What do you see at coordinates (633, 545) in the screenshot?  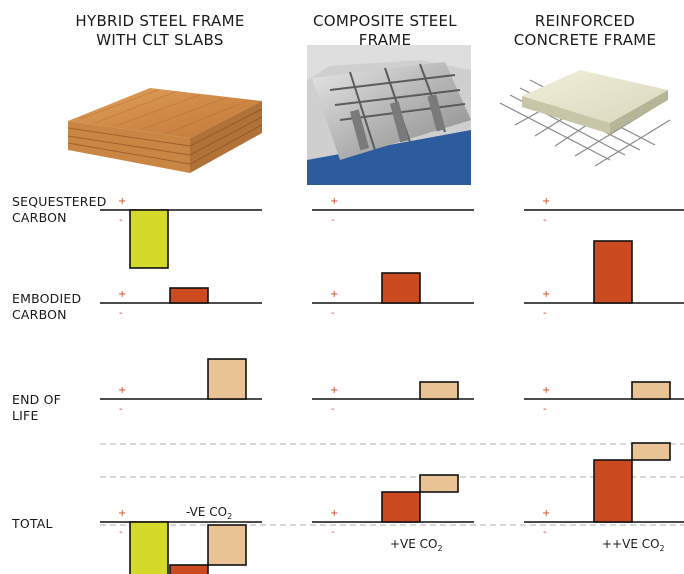 I see `total-co2-label: ++VE CO2` at bounding box center [633, 545].